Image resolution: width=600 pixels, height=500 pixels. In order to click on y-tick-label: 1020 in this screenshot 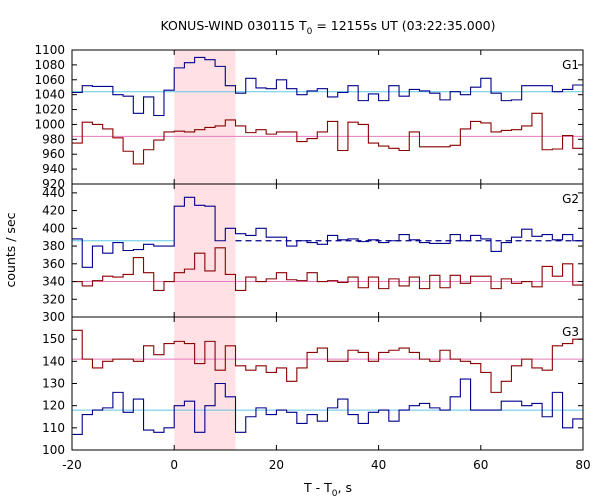, I will do `click(49, 110)`.